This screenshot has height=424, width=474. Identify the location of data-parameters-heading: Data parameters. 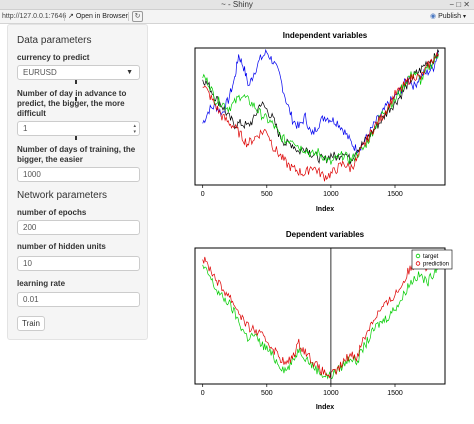
(54, 40).